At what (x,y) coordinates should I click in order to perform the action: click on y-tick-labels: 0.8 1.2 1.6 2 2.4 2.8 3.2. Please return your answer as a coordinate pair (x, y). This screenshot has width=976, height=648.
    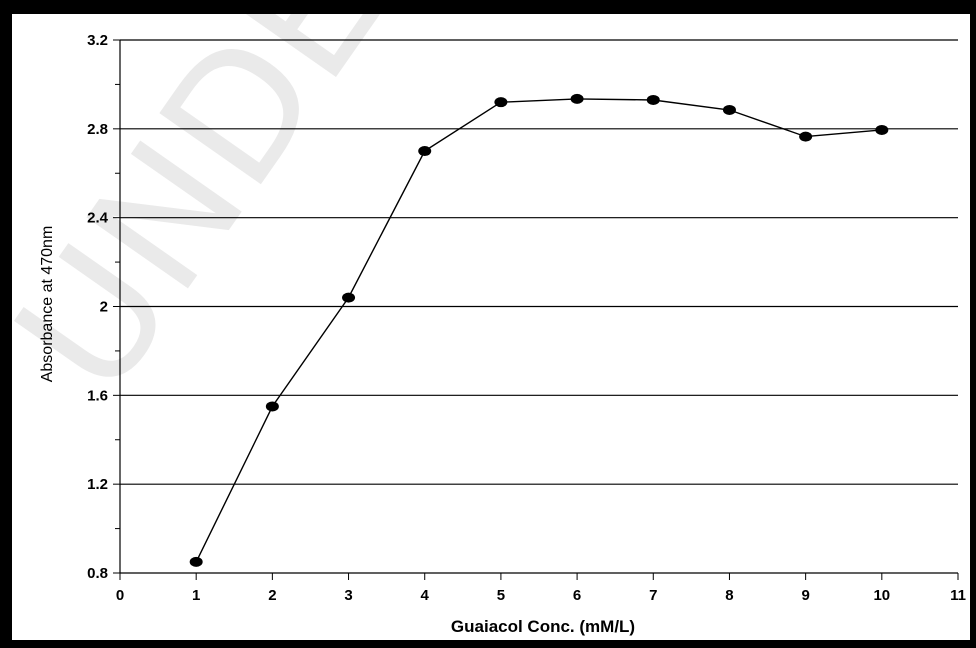
    Looking at the image, I should click on (98, 307).